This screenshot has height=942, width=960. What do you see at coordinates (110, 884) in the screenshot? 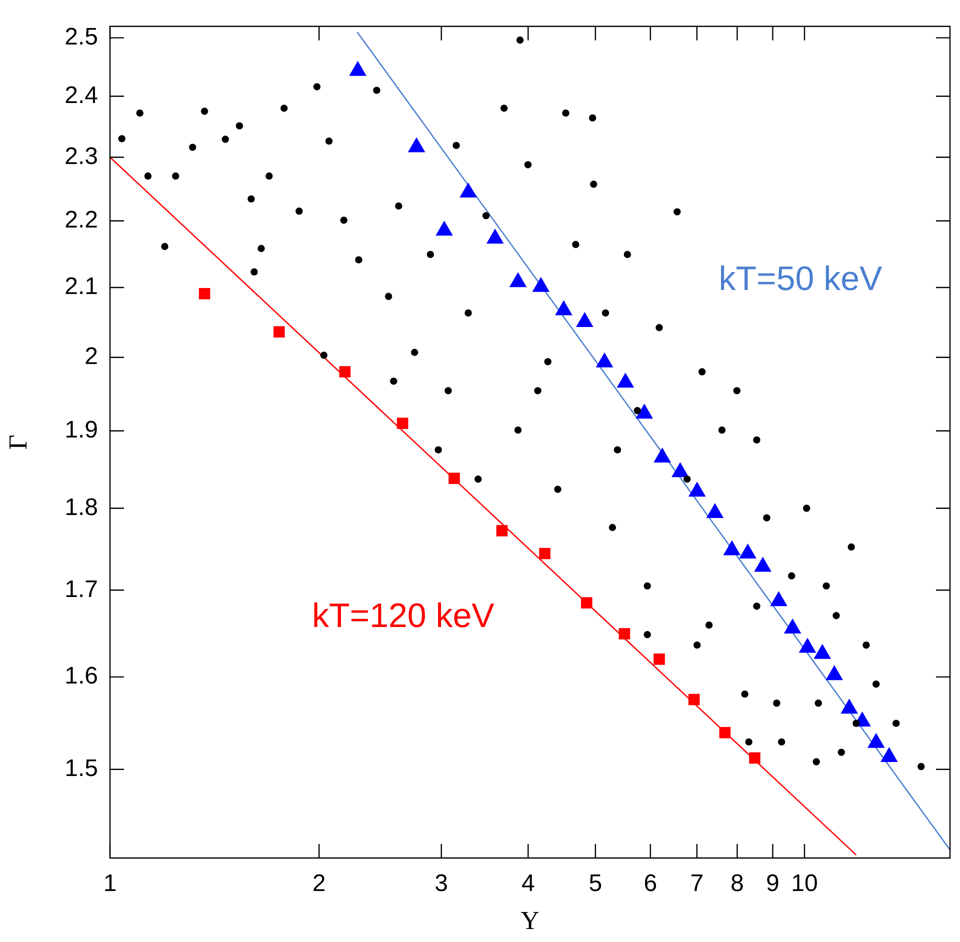
I see `x-tick-label: 1` at bounding box center [110, 884].